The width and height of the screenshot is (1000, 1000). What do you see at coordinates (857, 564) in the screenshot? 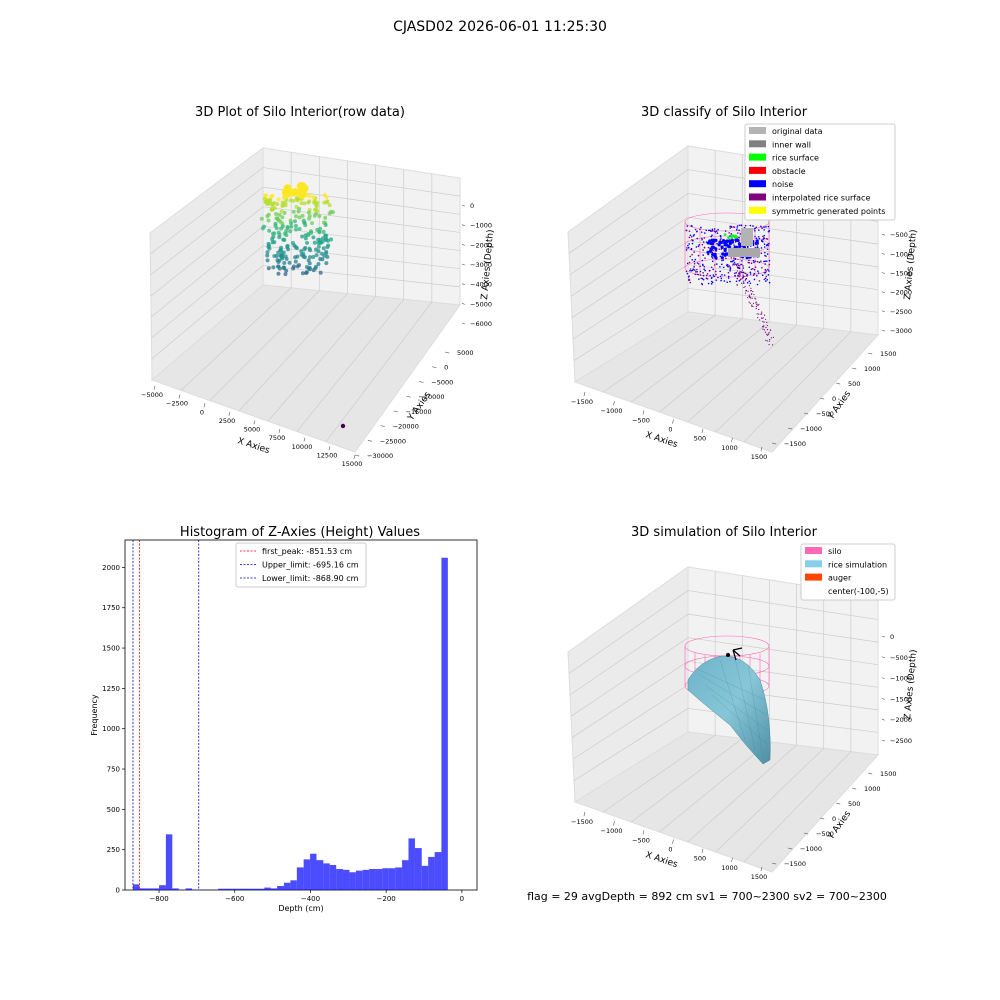
I see `legend-label: rice simulation` at bounding box center [857, 564].